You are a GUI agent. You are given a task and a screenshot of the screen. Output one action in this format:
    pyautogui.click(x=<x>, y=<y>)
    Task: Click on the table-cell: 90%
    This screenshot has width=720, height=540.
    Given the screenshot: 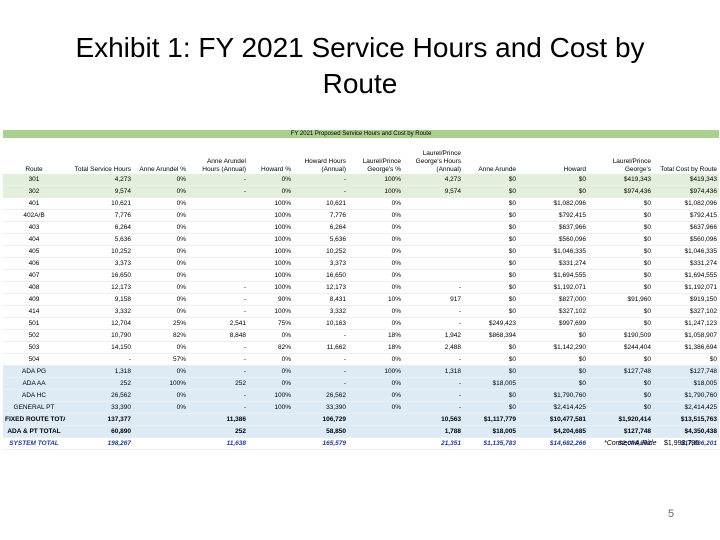 What is the action you would take?
    pyautogui.click(x=270, y=299)
    